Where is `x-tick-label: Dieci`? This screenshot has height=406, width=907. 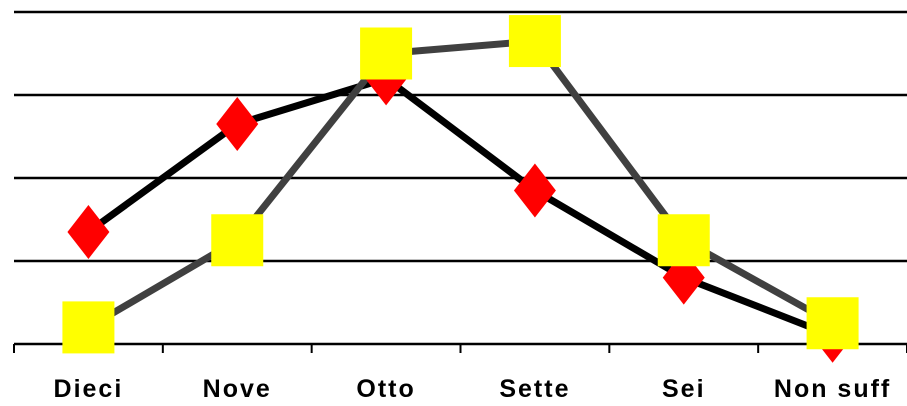
x-tick-label: Dieci is located at coordinates (89, 389).